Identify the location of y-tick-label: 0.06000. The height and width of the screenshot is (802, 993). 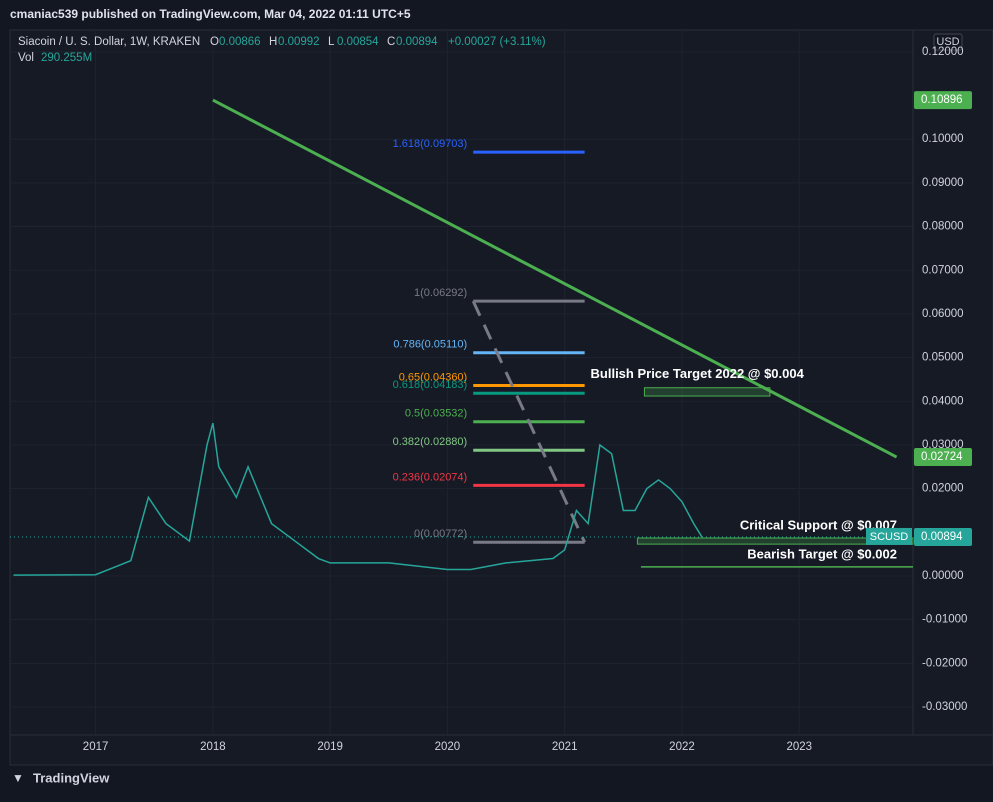
(943, 314).